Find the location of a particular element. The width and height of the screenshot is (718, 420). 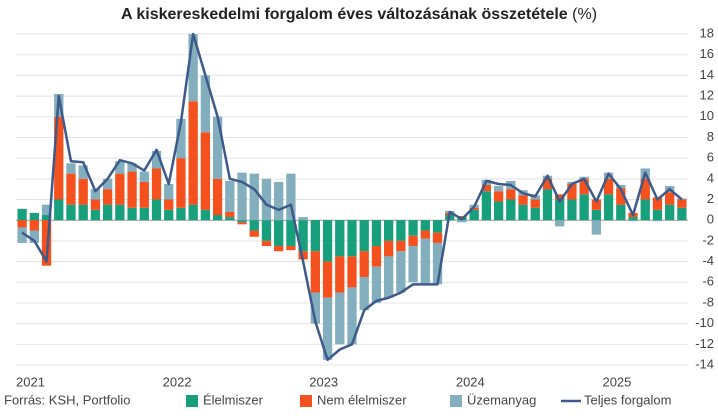

y-tick-label: 6 is located at coordinates (710, 157).